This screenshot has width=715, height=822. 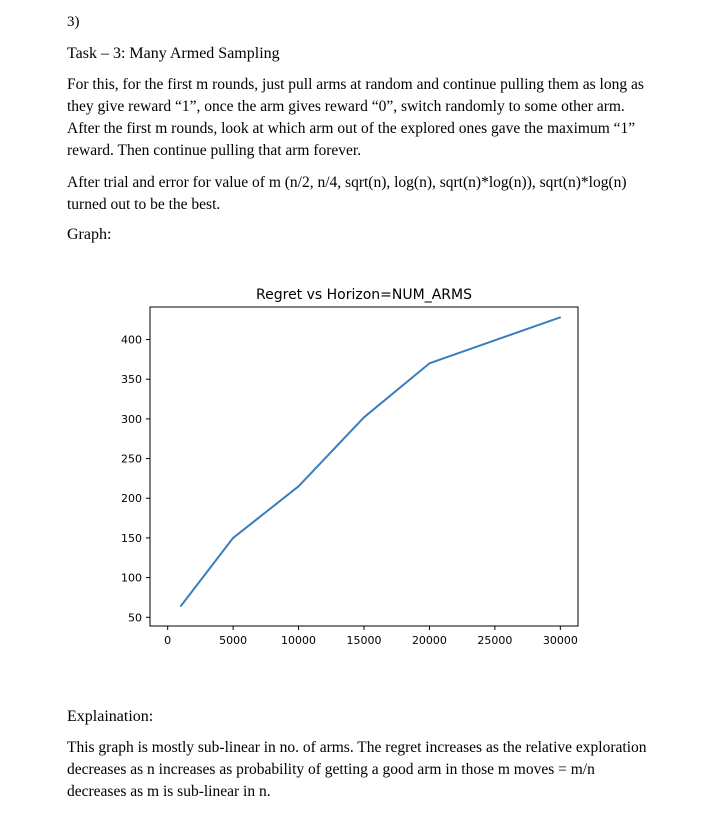 I want to click on task-title: Task – 3: Many Armed Sampling, so click(x=173, y=53).